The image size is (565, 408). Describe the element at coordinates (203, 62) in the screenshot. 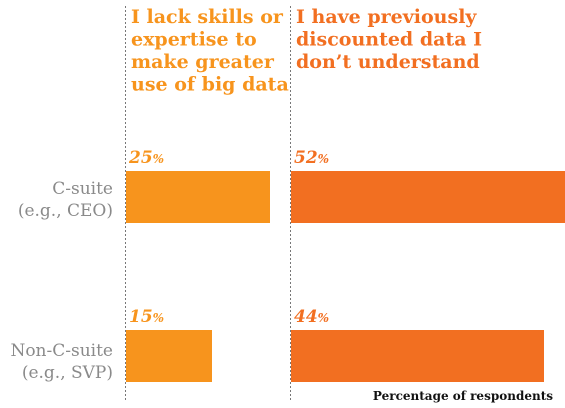

I see `series-header-line: make greater` at that location.